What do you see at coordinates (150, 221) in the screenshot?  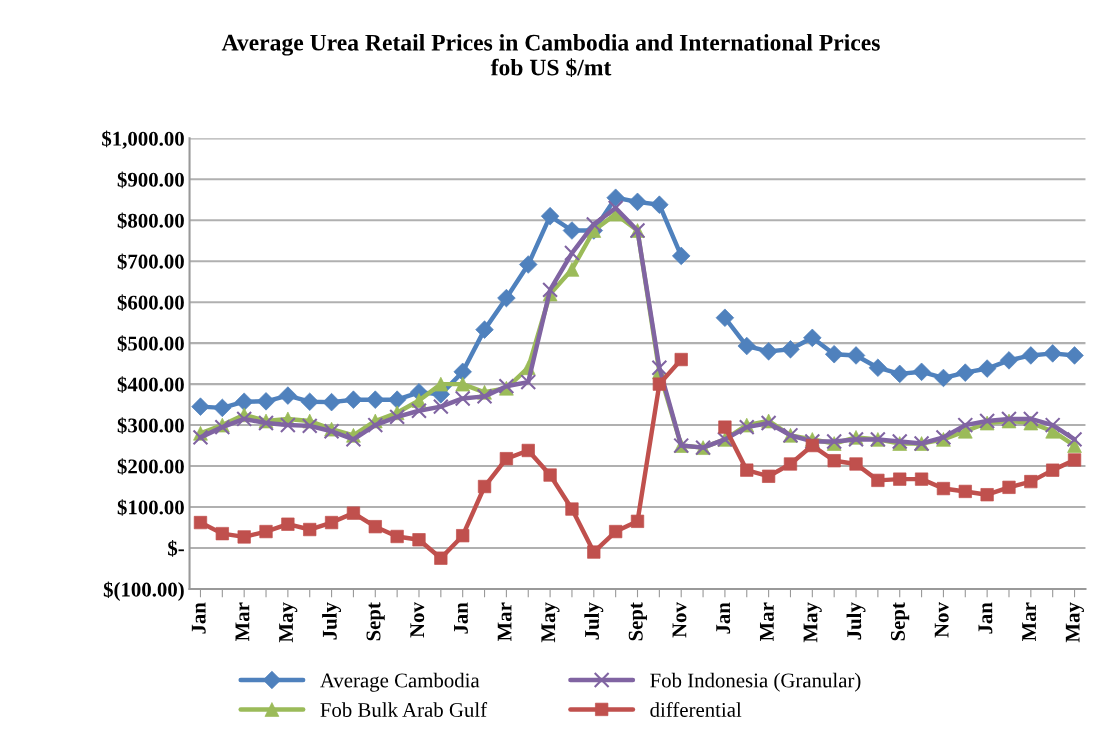 I see `y-tick-label: $800.00` at bounding box center [150, 221].